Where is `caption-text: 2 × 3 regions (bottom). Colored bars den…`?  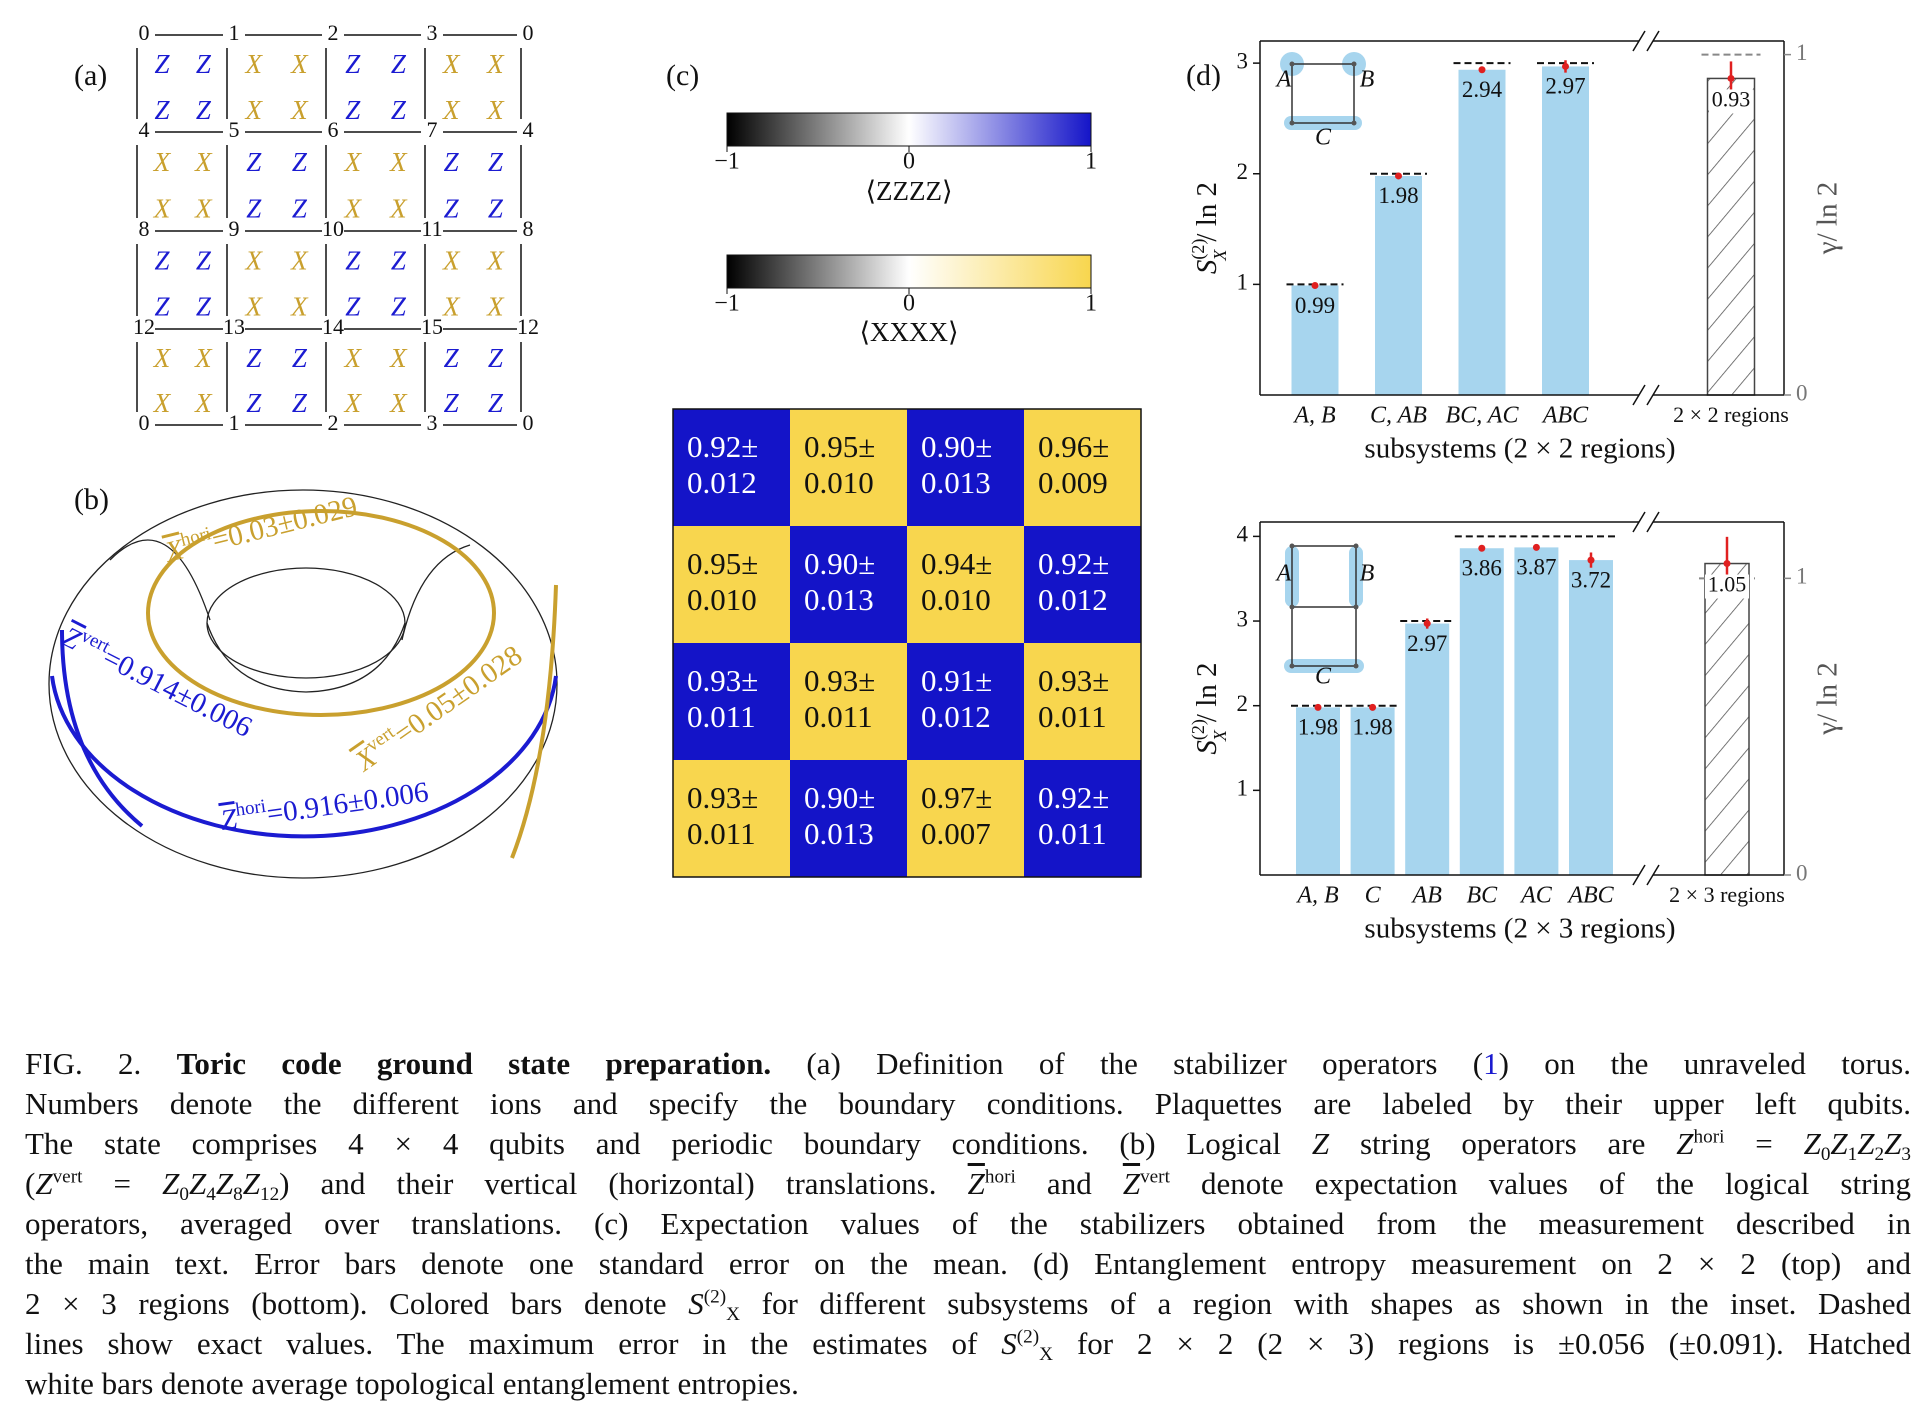
caption-text: 2 × 3 regions (bottom). Colored bars den… is located at coordinates (357, 1303).